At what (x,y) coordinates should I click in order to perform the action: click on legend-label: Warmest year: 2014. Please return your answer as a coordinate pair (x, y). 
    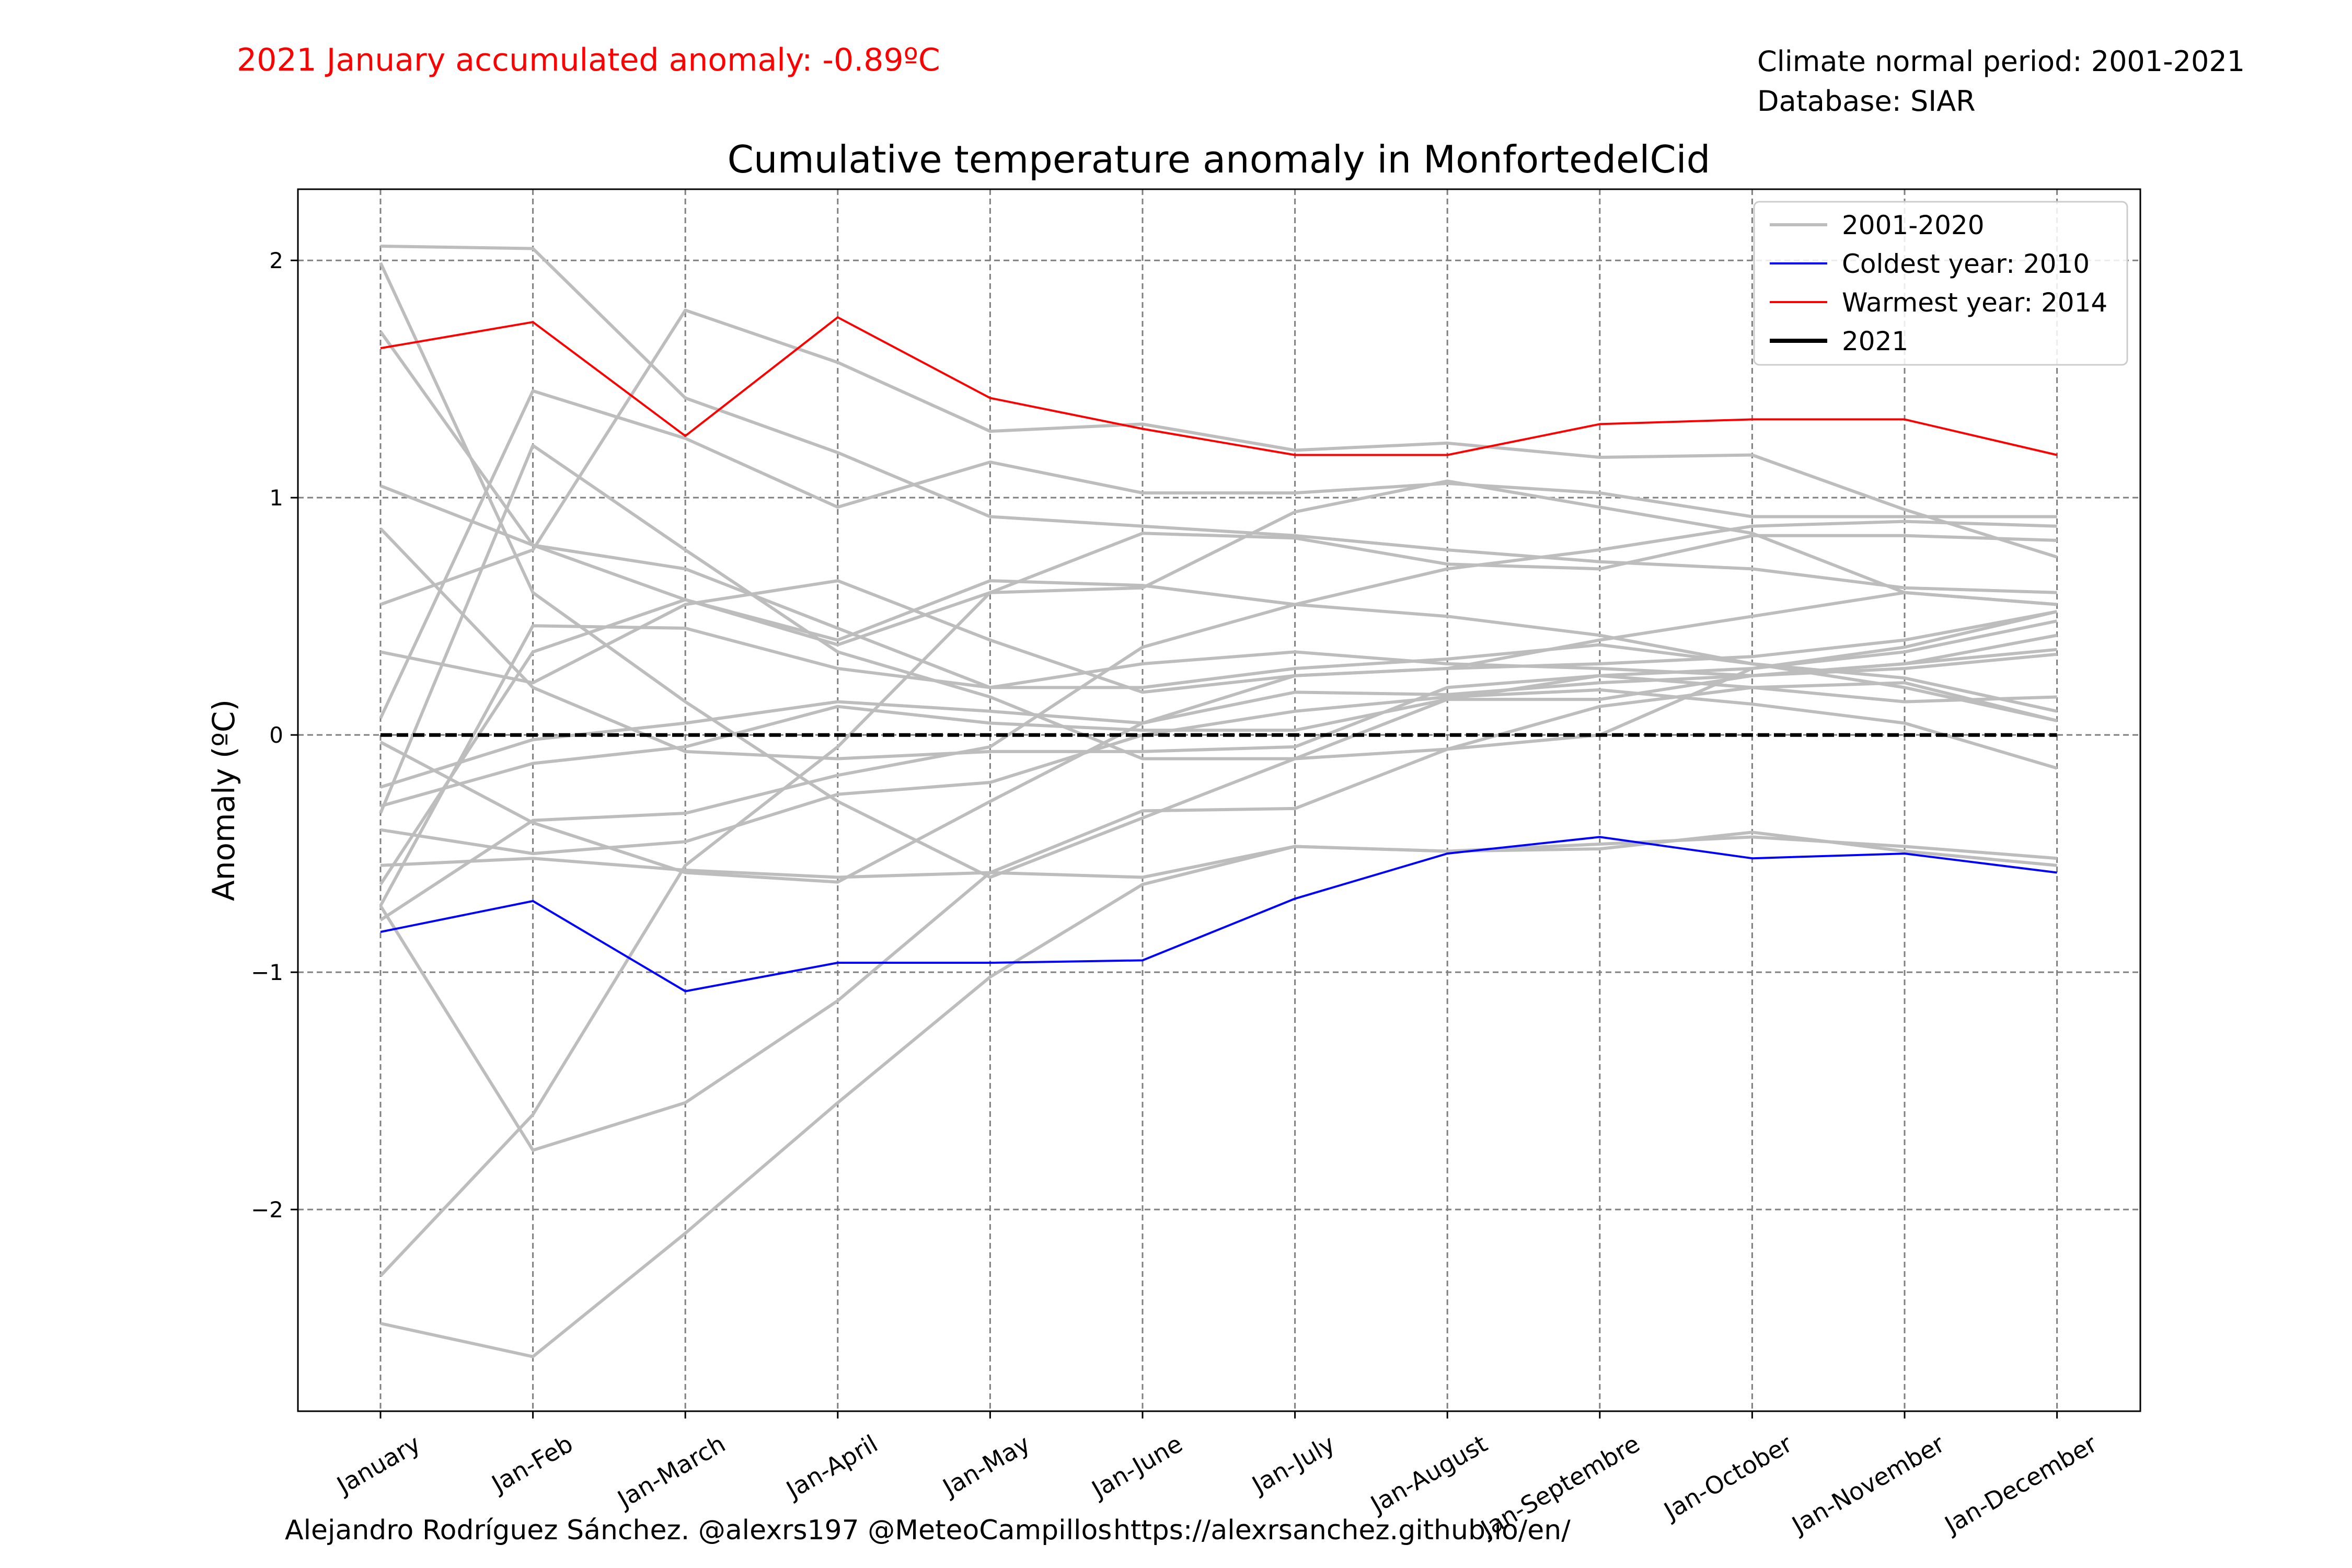
    Looking at the image, I should click on (1974, 302).